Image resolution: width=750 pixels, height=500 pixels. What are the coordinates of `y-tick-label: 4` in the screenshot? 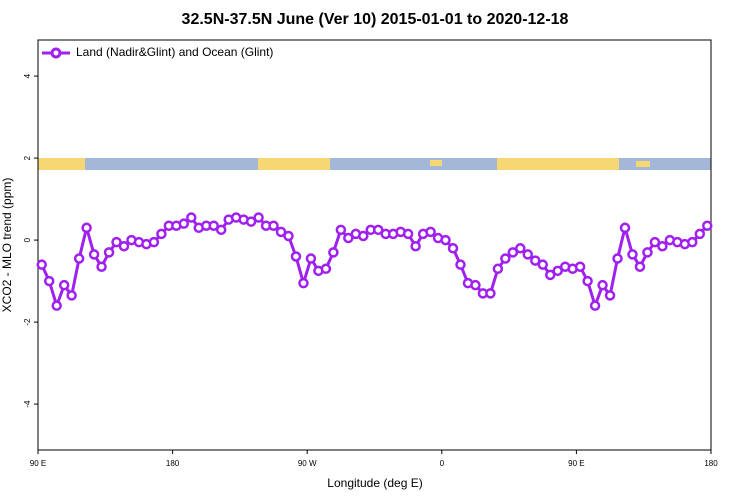 It's located at (27, 75).